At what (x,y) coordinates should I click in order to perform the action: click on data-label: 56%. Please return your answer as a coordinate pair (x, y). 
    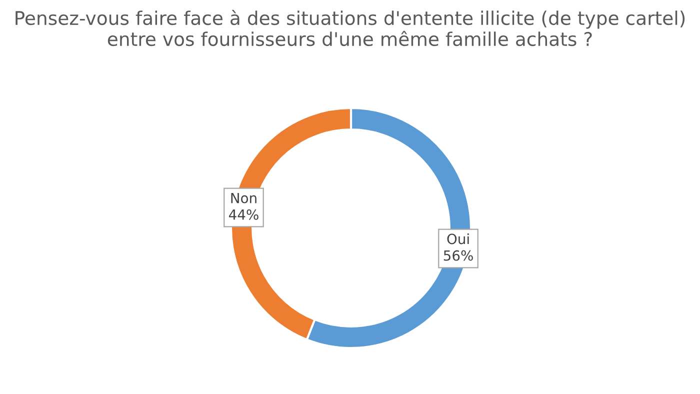
    Looking at the image, I should click on (458, 255).